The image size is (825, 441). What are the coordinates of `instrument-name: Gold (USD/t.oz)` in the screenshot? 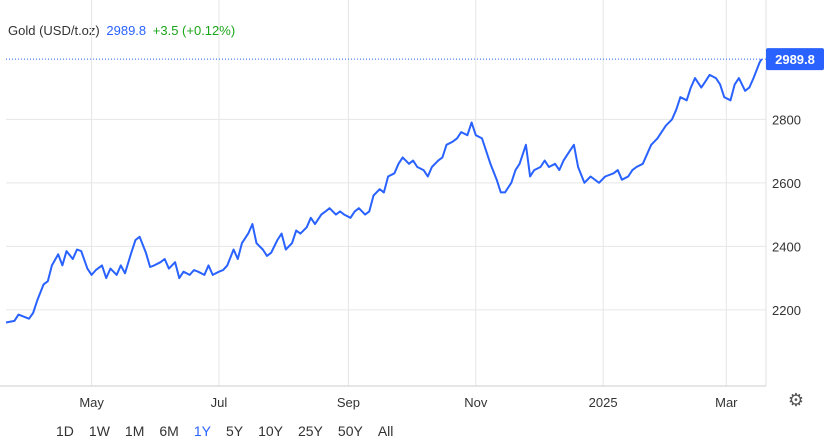 It's located at (54, 30).